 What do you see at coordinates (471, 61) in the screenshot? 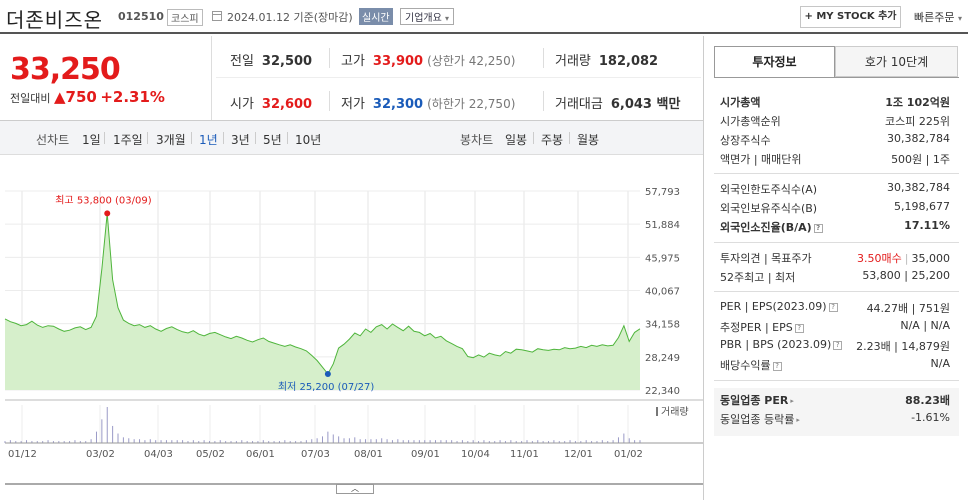
I see `stat-sub: (상한가 42,250)` at bounding box center [471, 61].